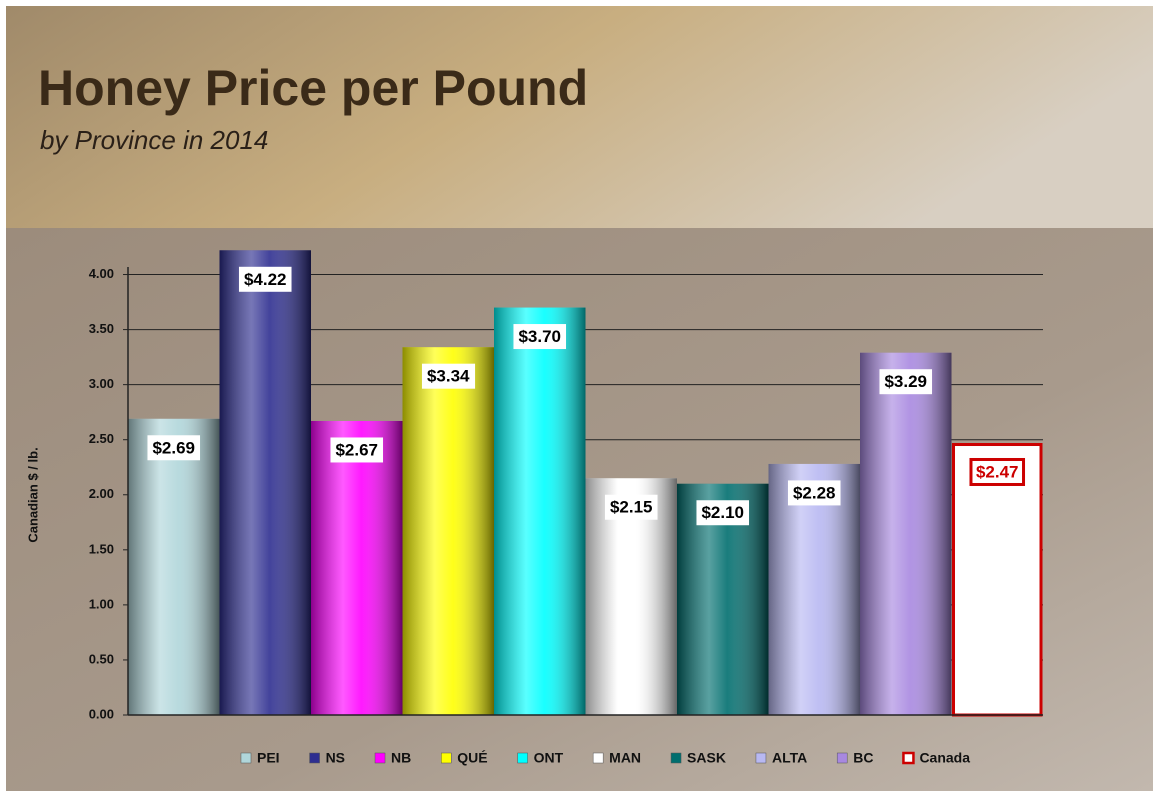 The width and height of the screenshot is (1153, 791). What do you see at coordinates (101, 658) in the screenshot?
I see `y-tick-label: 0.50` at bounding box center [101, 658].